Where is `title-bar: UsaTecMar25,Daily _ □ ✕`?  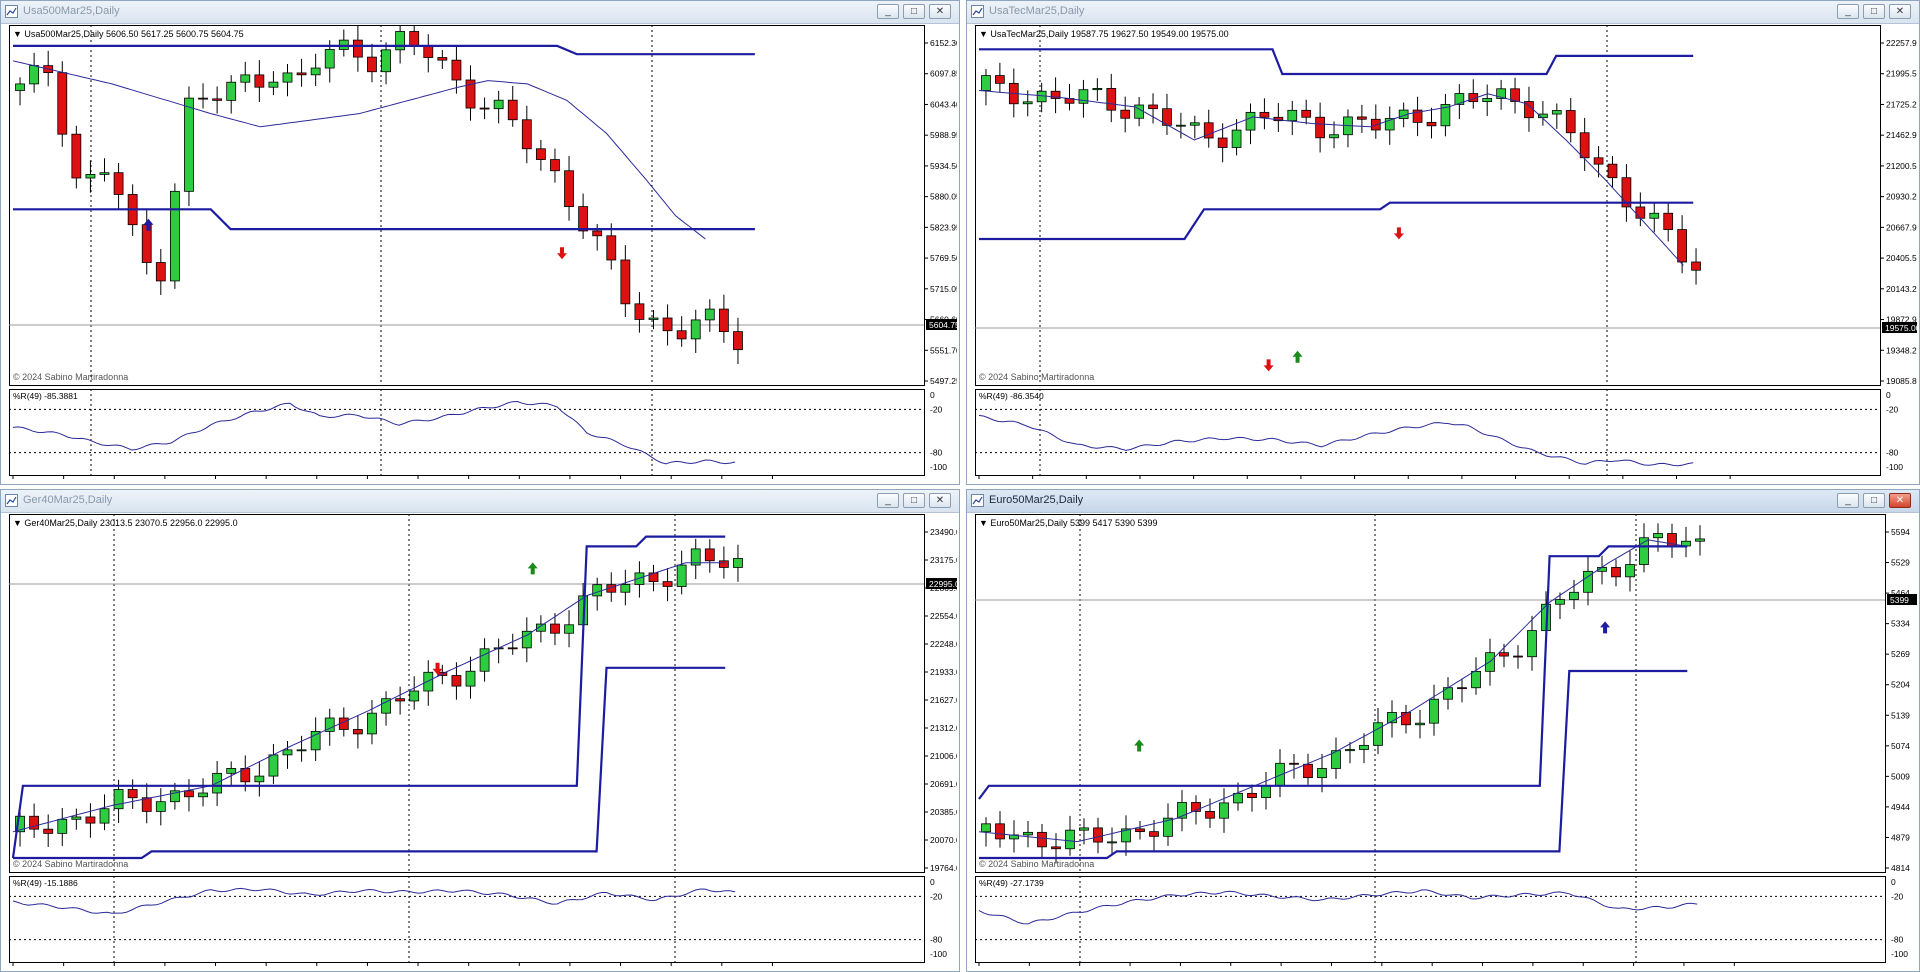 title-bar: UsaTecMar25,Daily _ □ ✕ is located at coordinates (1443, 12).